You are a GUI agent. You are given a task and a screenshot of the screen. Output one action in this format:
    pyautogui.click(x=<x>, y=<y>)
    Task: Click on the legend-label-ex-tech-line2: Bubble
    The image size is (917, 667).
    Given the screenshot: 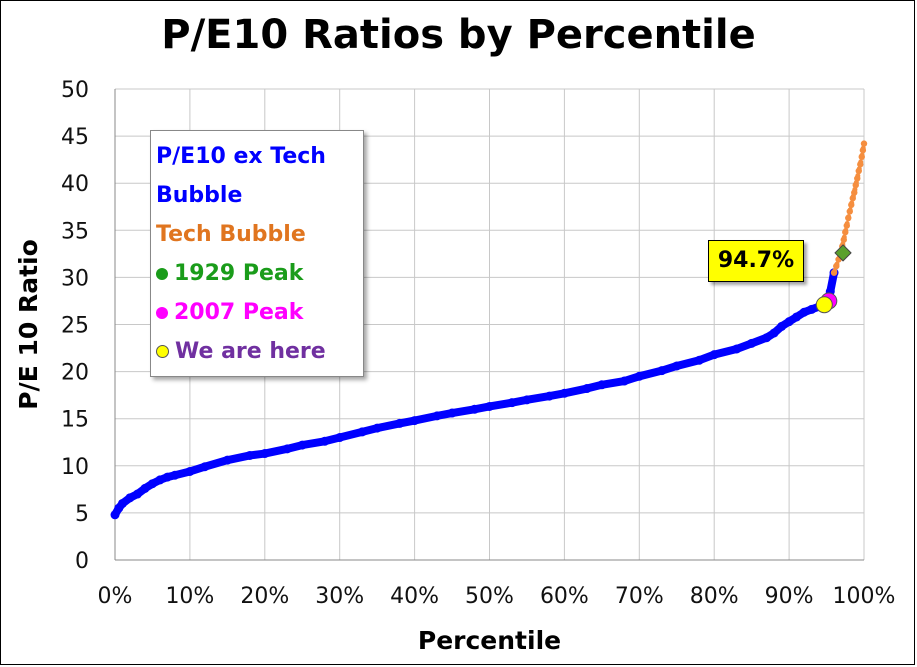 What is the action you would take?
    pyautogui.click(x=199, y=195)
    